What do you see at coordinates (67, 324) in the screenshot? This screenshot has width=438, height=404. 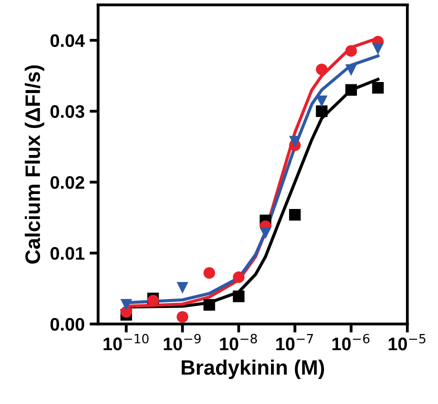 I see `y-tick-label: 0.00` at bounding box center [67, 324].